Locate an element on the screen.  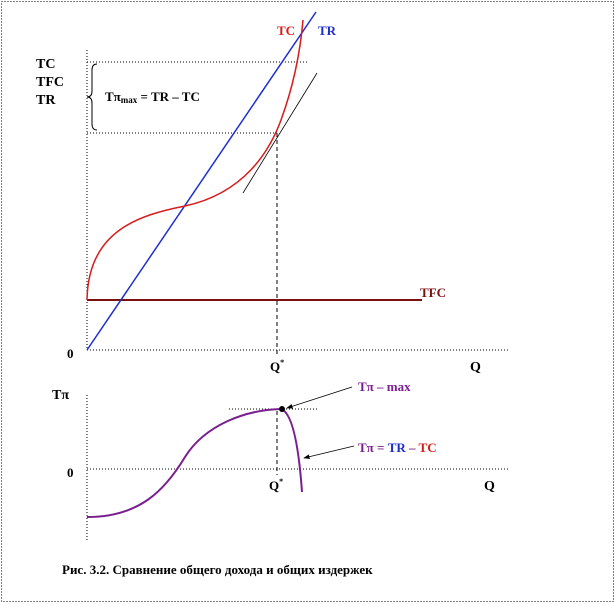
y-label-tc: TC is located at coordinates (45, 64).